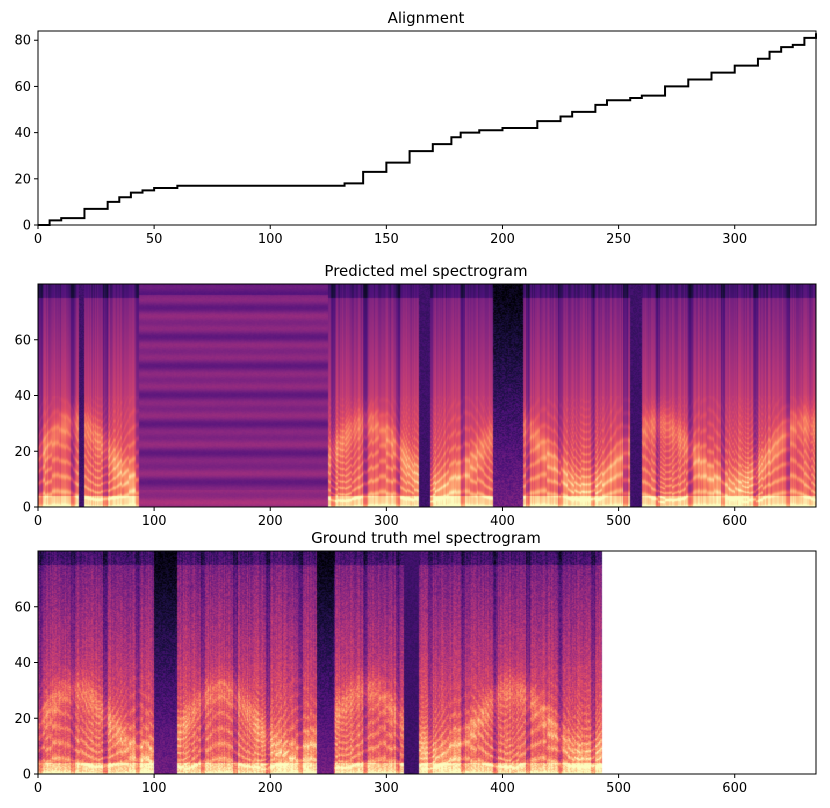 This screenshot has width=830, height=808. I want to click on predicted-mel-x-tick-label: 300, so click(386, 521).